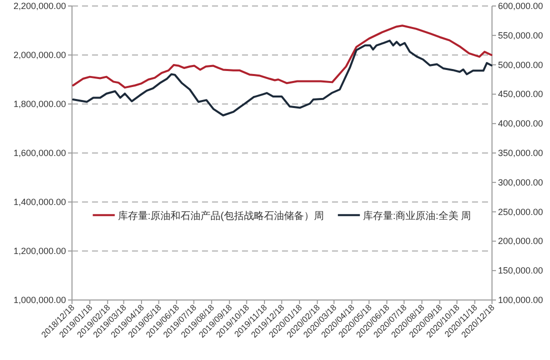 This screenshot has width=550, height=360. Describe the element at coordinates (521, 35) in the screenshot. I see `y2-tick-label: 550,000.00` at that location.